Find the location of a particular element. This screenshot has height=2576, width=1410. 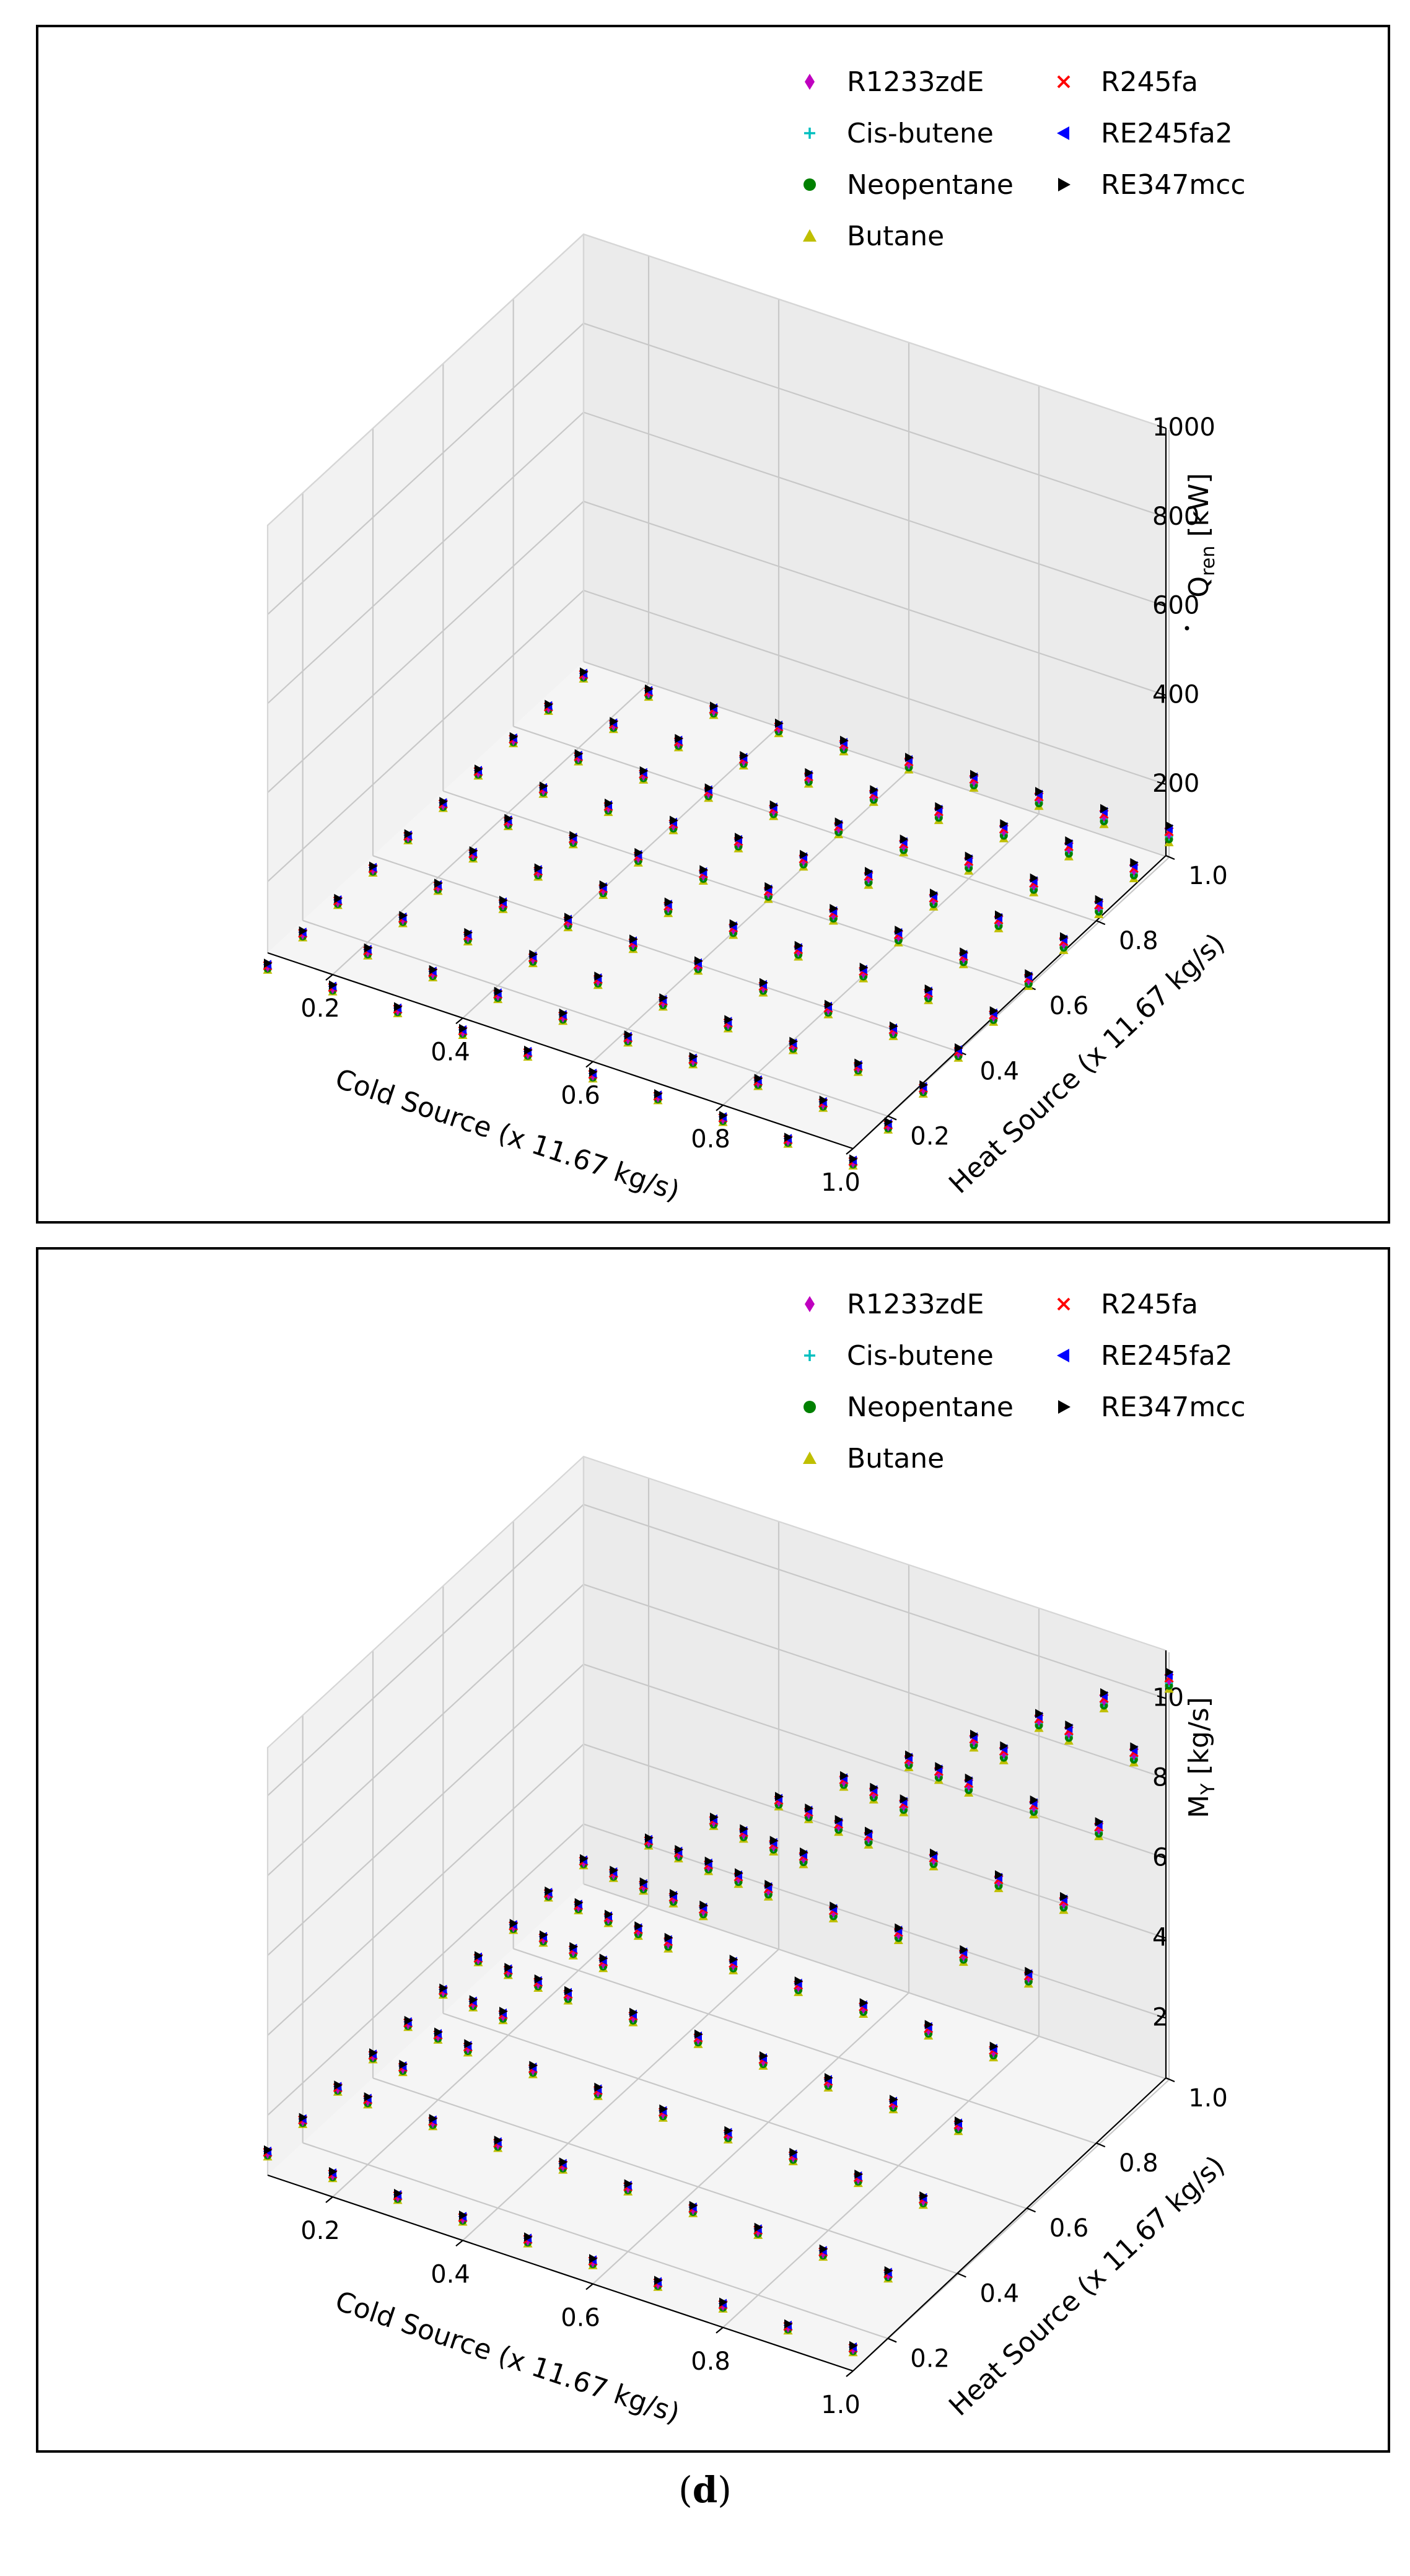

bottom-z-axis-title: MY [kg/s] is located at coordinates (1201, 1757).